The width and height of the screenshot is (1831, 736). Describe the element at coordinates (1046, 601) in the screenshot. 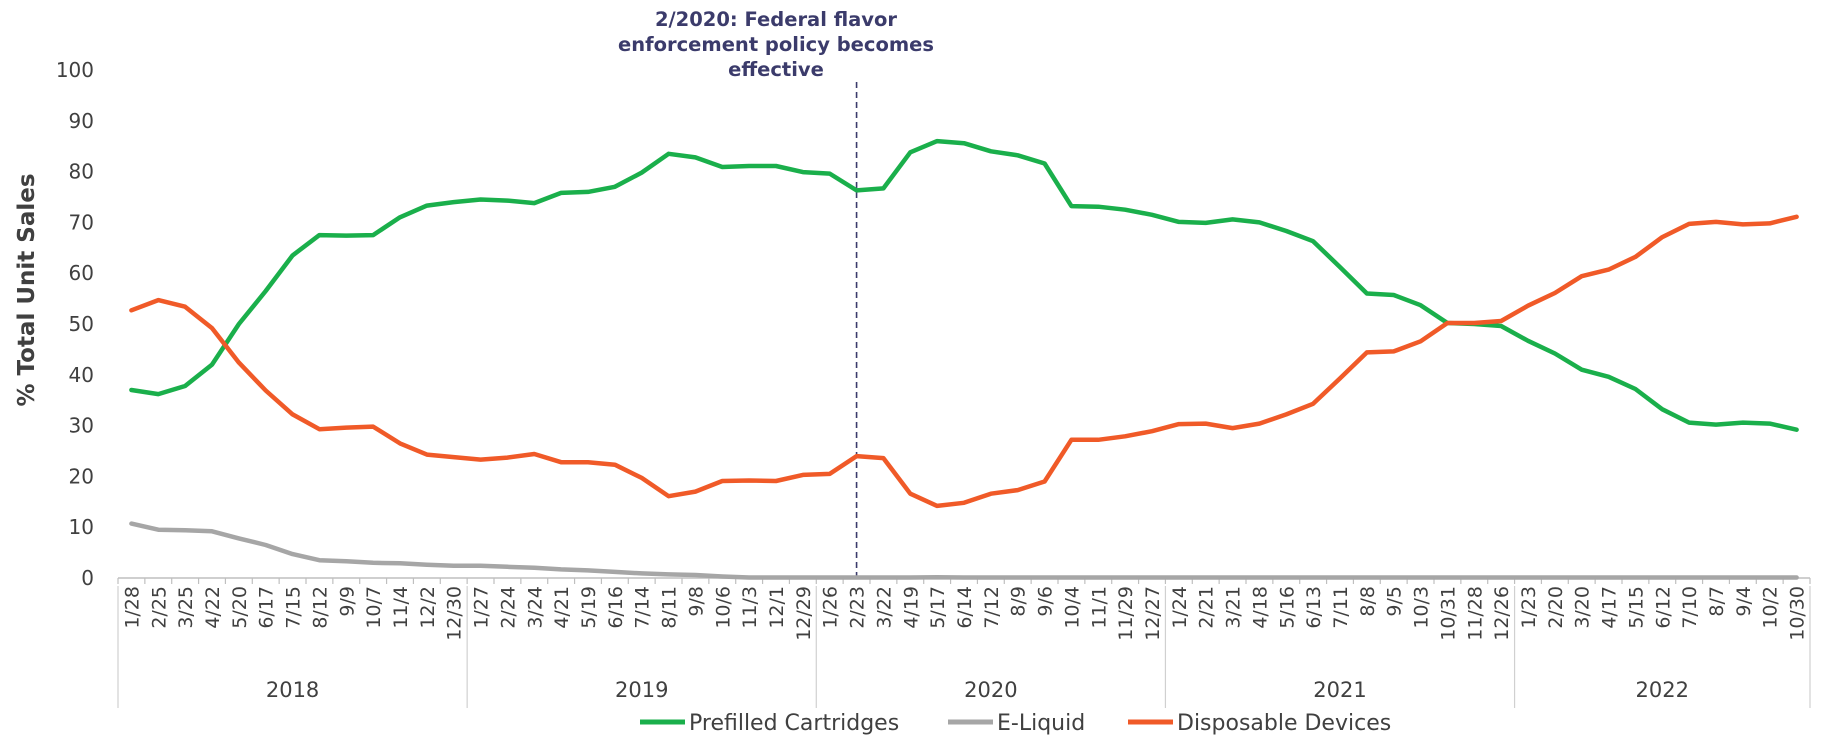

I see `x-tick-label: 9/6` at that location.